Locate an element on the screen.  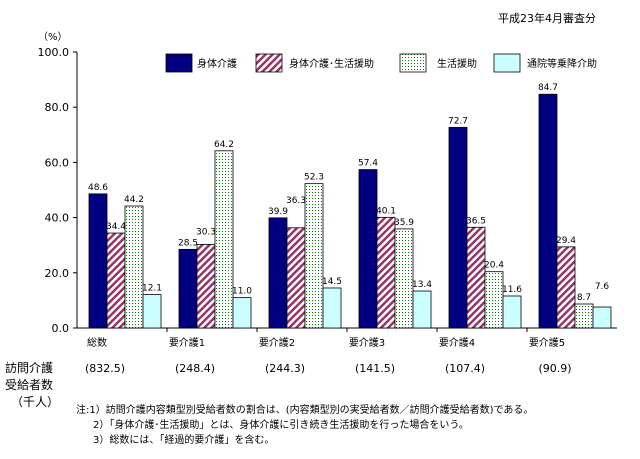
y-tick-label: 80.0 is located at coordinates (57, 107).